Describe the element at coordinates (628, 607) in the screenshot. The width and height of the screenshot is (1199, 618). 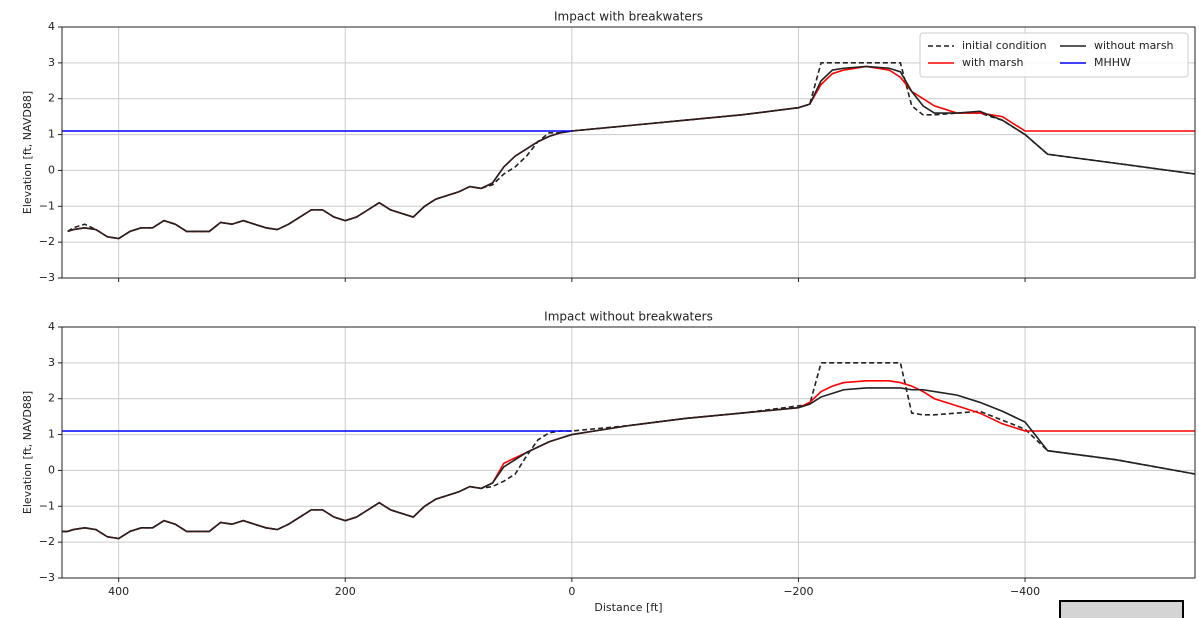
I see `x-axis-label: Distance [ft]` at that location.